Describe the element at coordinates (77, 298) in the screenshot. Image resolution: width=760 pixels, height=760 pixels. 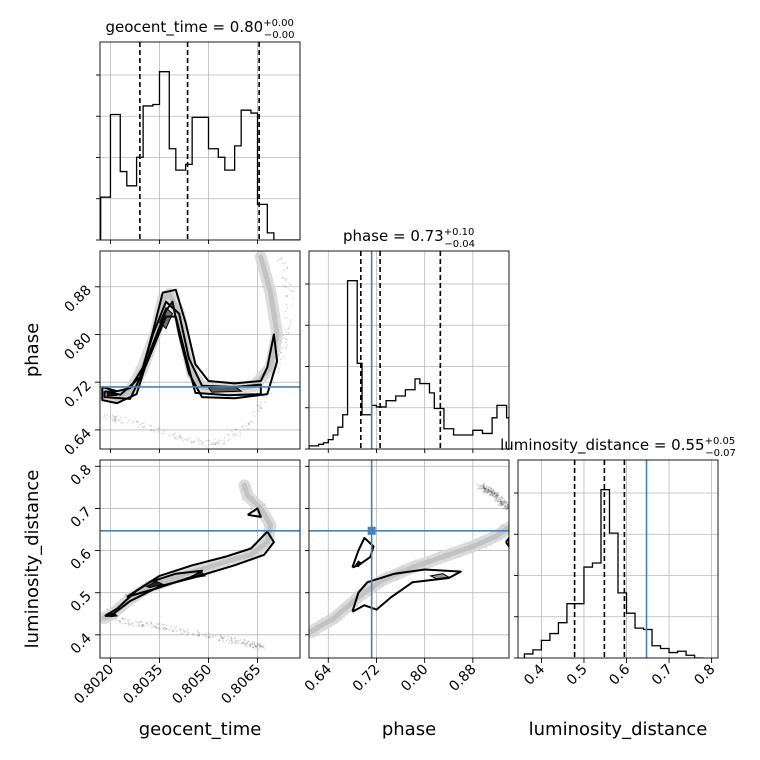
I see `y-tick-label: 0.88` at that location.